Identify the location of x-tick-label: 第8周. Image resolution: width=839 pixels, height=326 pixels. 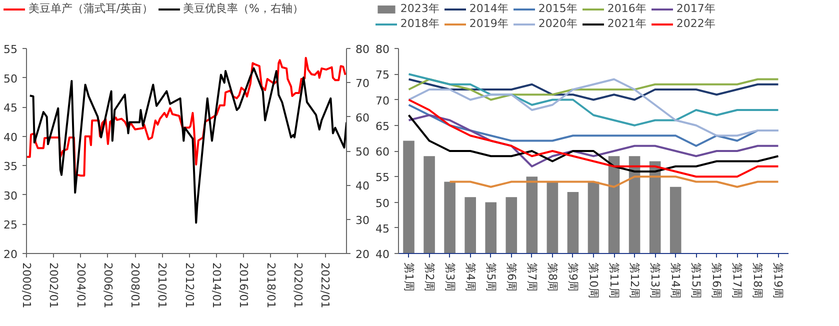
(552, 277).